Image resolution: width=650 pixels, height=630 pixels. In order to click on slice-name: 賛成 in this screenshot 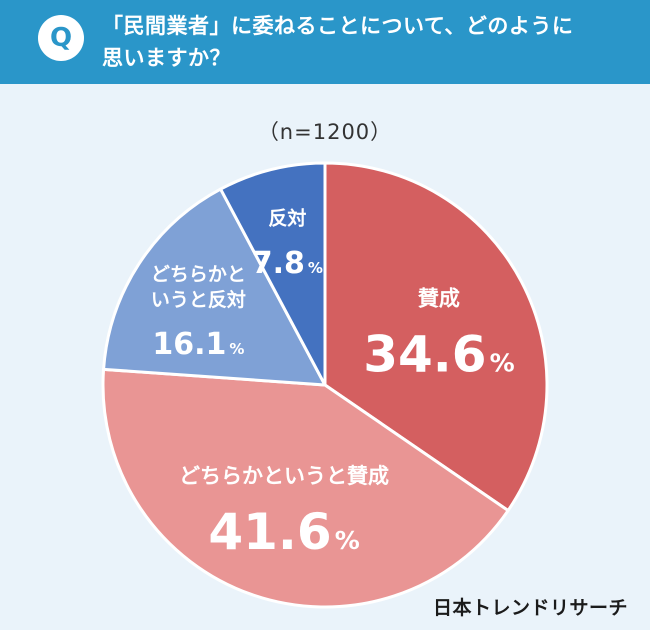, I will do `click(439, 299)`.